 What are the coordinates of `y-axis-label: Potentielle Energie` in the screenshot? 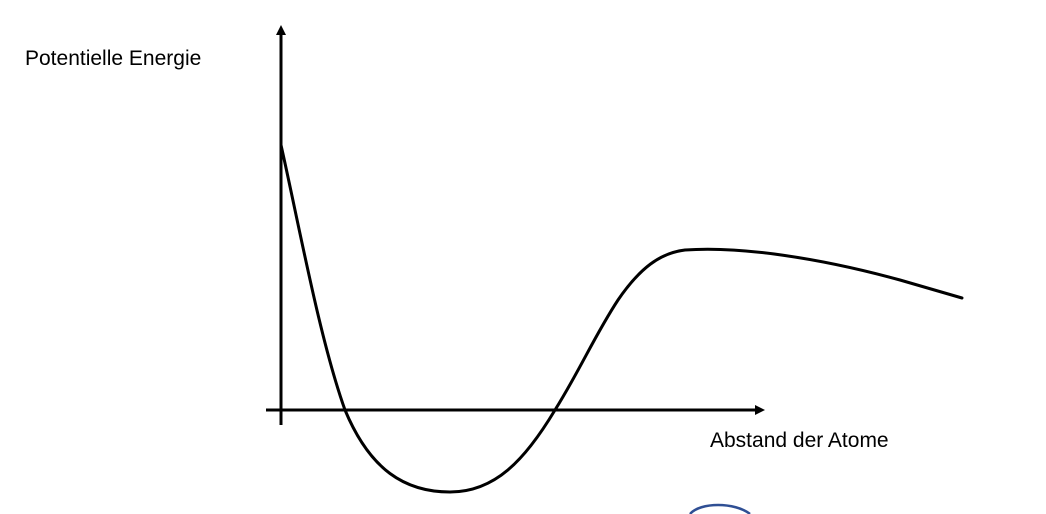 It's located at (113, 58).